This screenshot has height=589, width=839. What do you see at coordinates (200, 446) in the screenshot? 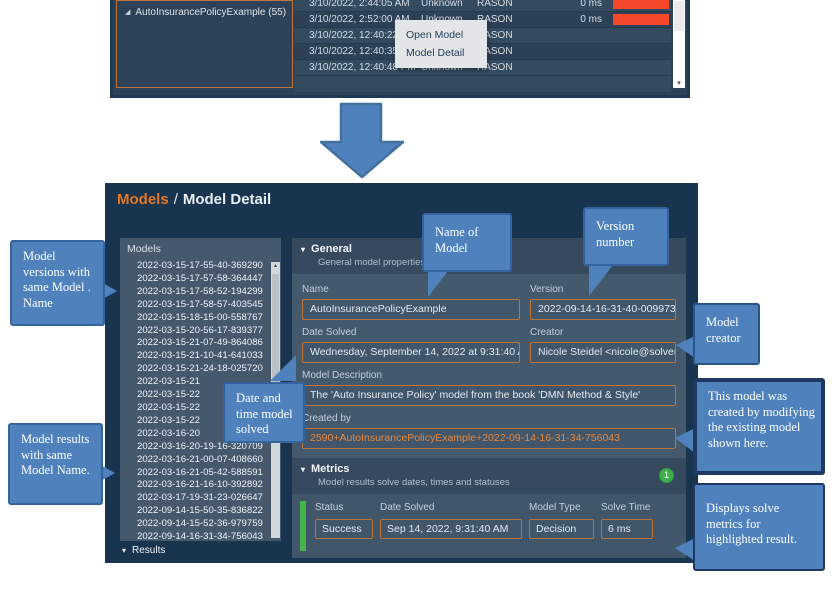
I see `model-version-item: 2022-03-16-20-19-16-320709` at bounding box center [200, 446].